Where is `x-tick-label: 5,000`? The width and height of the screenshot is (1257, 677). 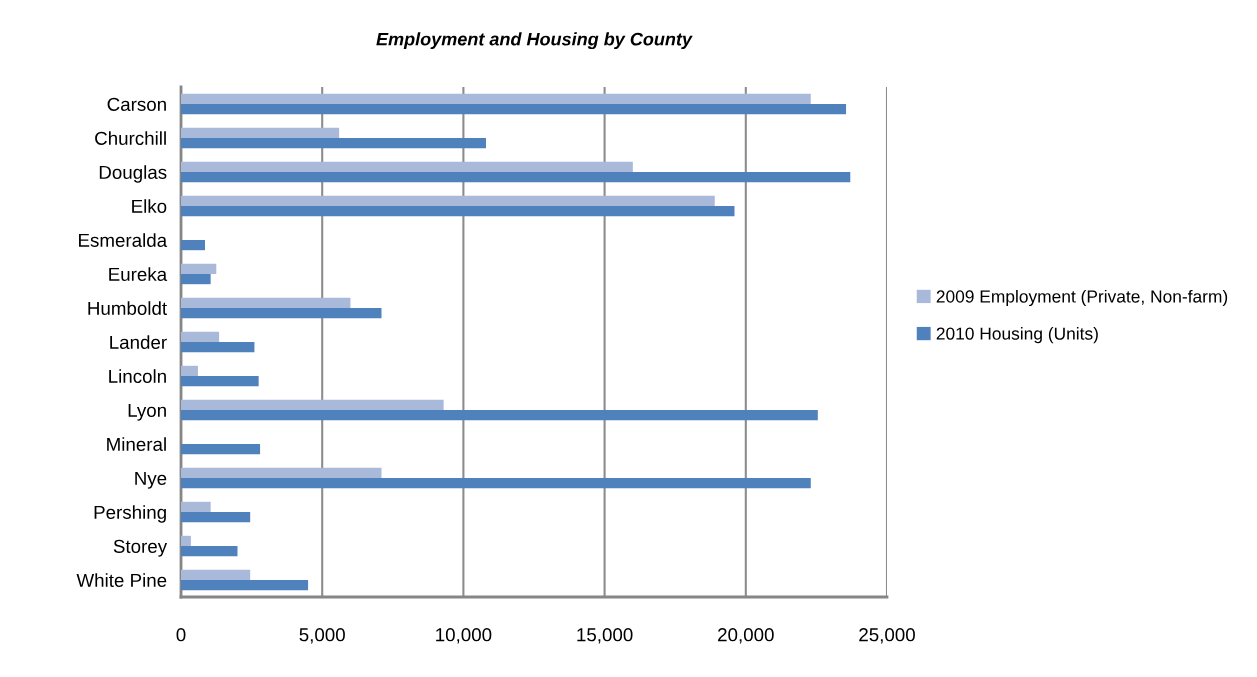 x-tick-label: 5,000 is located at coordinates (322, 636).